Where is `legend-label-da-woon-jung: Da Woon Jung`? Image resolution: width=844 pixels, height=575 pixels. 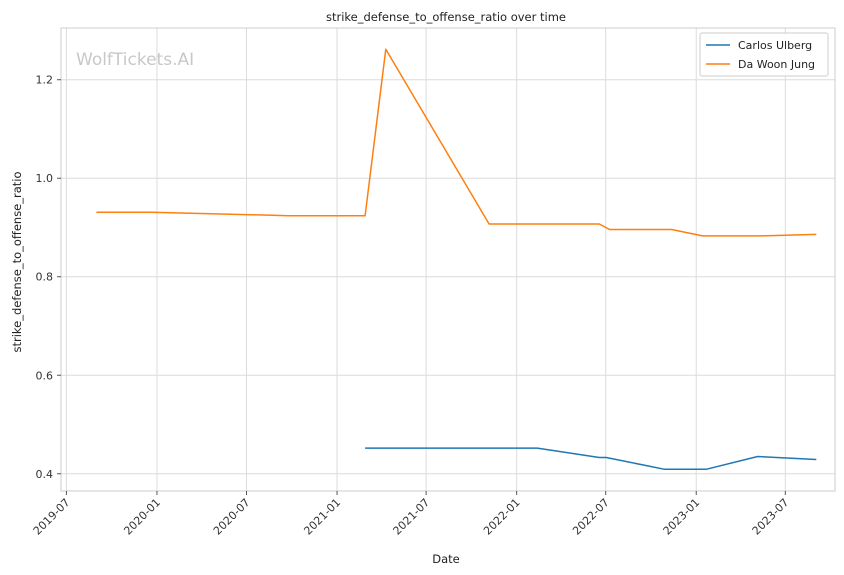 legend-label-da-woon-jung: Da Woon Jung is located at coordinates (776, 64).